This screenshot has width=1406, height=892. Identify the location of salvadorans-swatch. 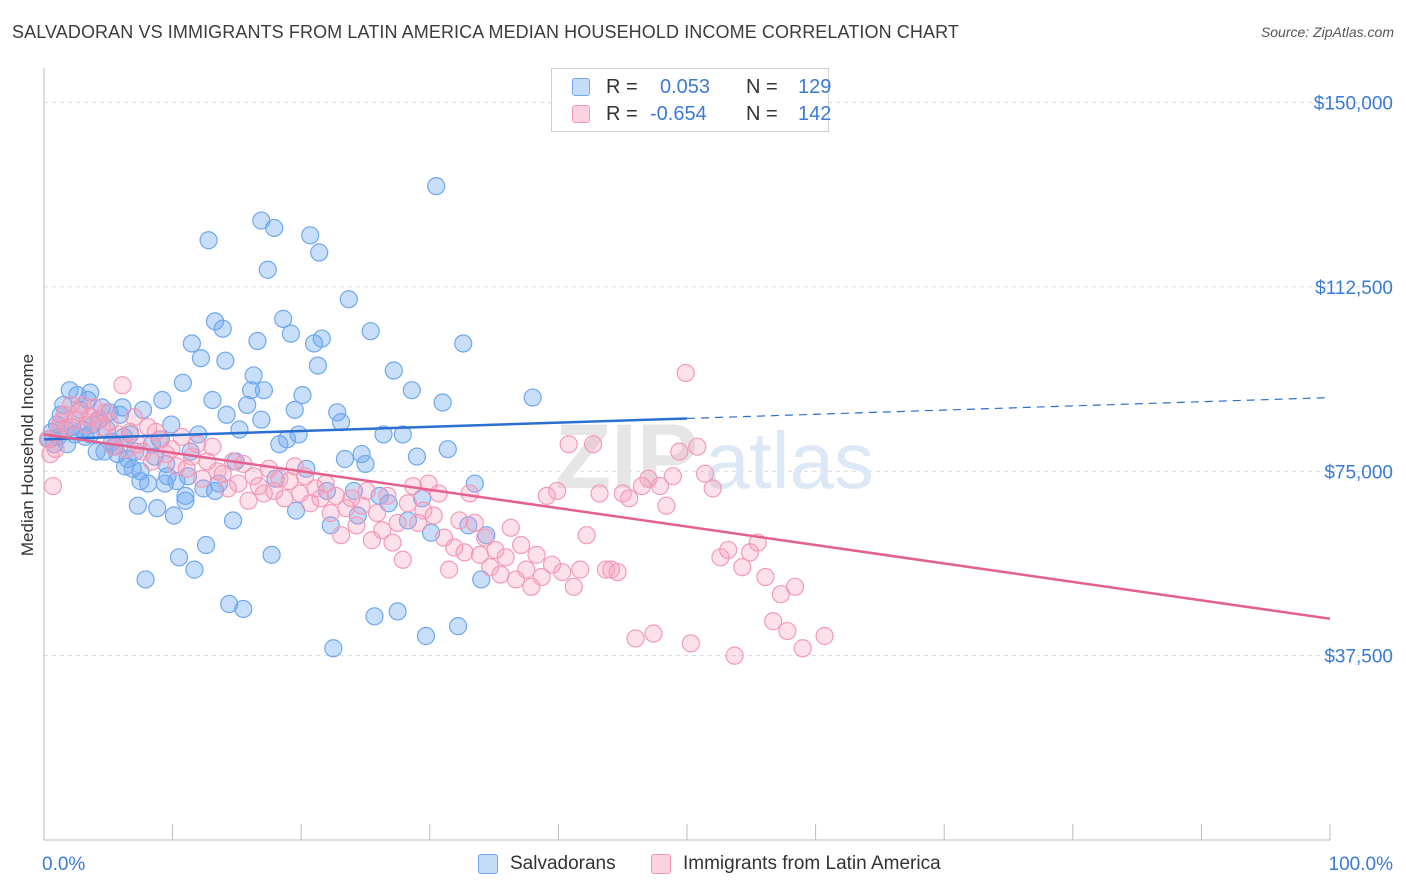
(488, 864).